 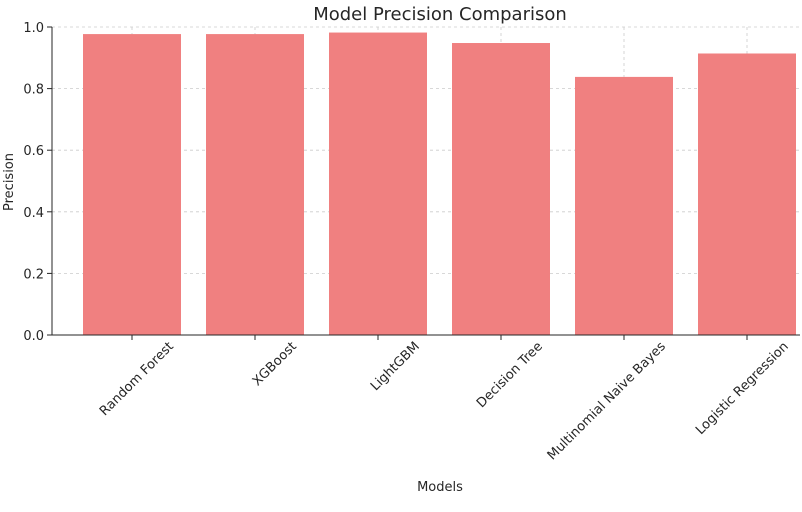 What do you see at coordinates (395, 366) in the screenshot?
I see `x-tick-label: LightGBM` at bounding box center [395, 366].